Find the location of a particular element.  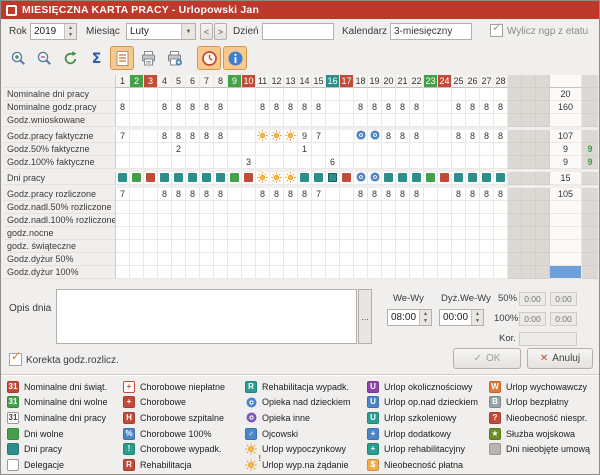

free-day-box-icon is located at coordinates (235, 178).